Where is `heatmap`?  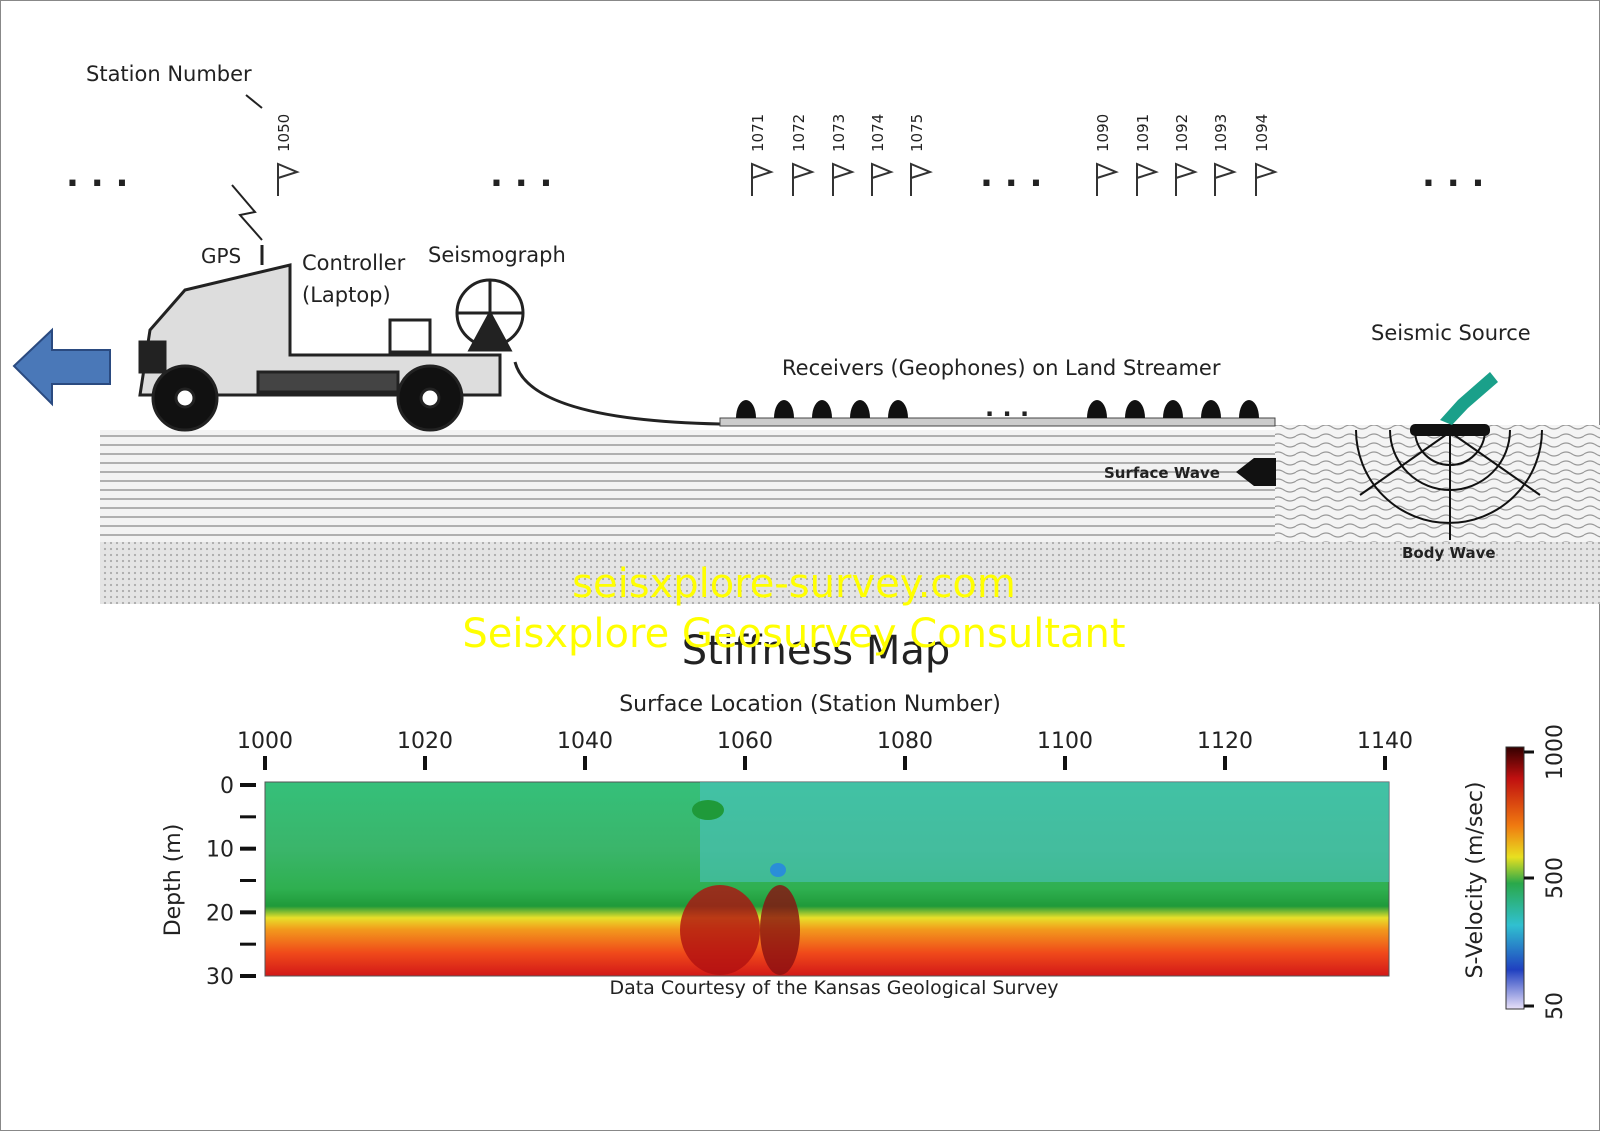
heatmap is located at coordinates (827, 879).